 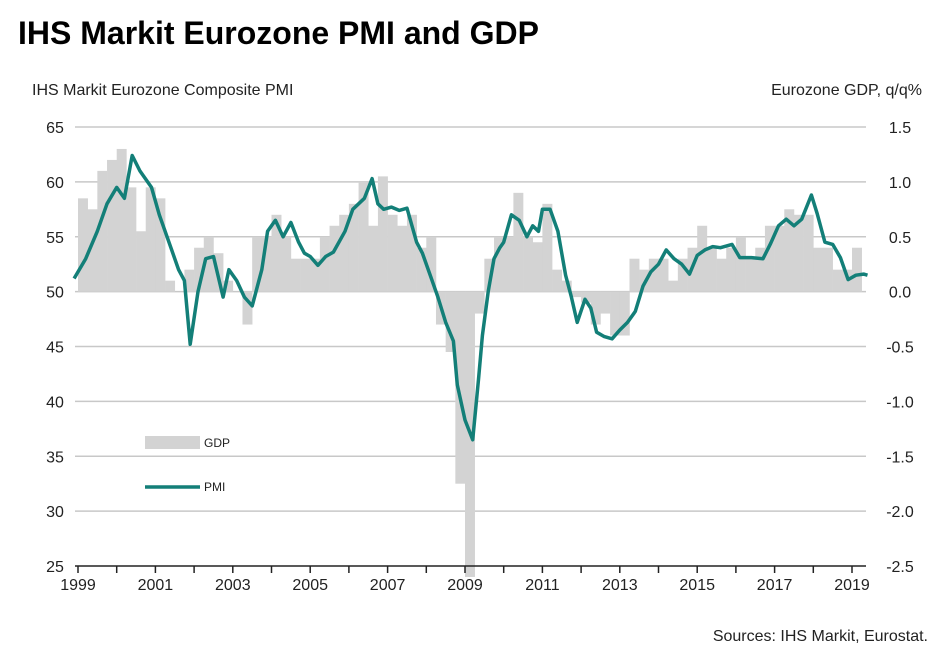 I want to click on source-note: Sources: IHS Markit, Eurostat., so click(x=820, y=636).